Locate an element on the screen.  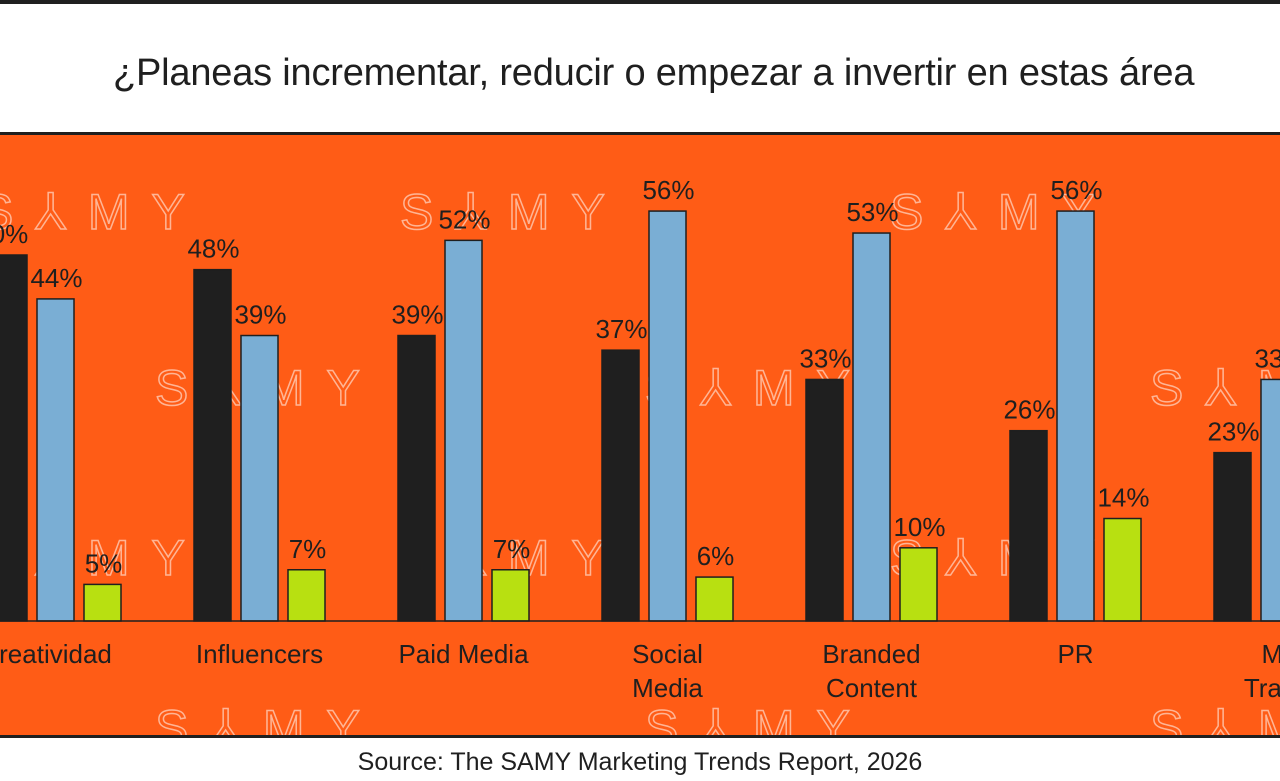
category-label: reatividad is located at coordinates (56, 654).